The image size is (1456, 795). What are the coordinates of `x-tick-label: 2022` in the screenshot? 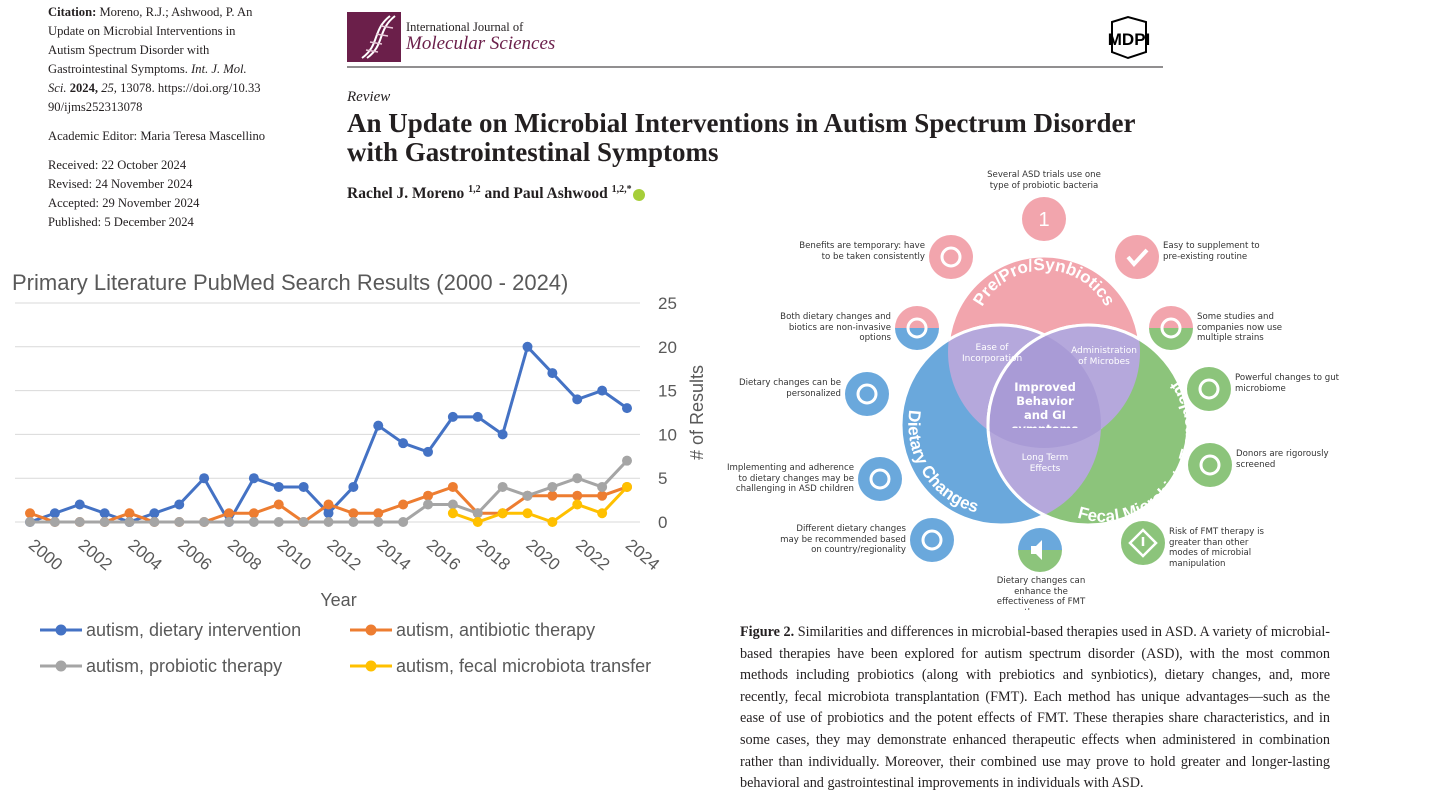 It's located at (592, 554).